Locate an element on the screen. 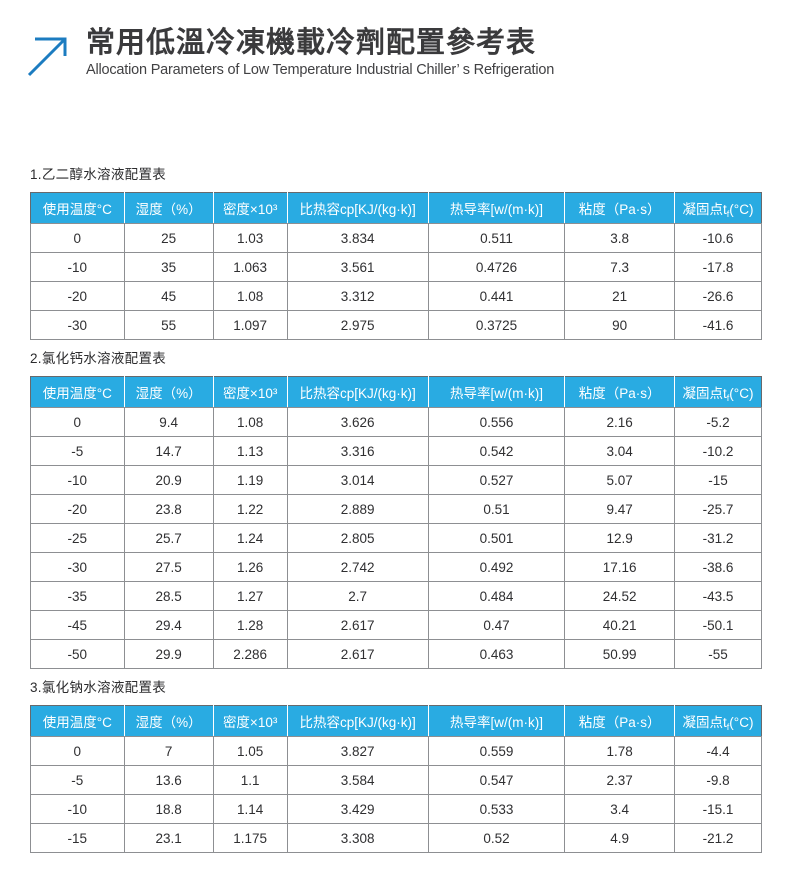 Image resolution: width=790 pixels, height=888 pixels. cell-freezing-point: -9.8 is located at coordinates (718, 780).